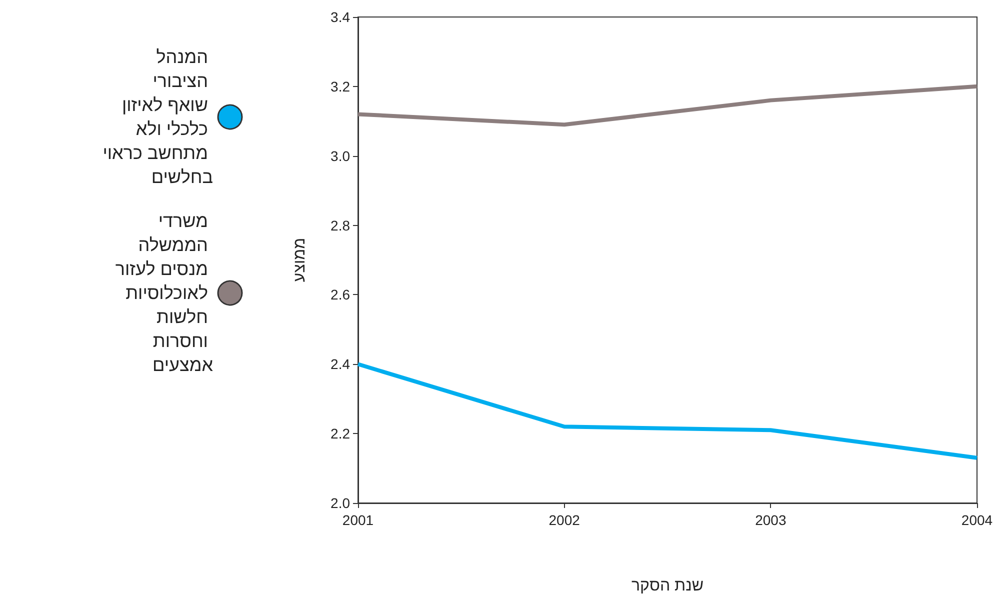 This screenshot has width=999, height=599. What do you see at coordinates (667, 586) in the screenshot?
I see `x-axis-title: שנת הסקר` at bounding box center [667, 586].